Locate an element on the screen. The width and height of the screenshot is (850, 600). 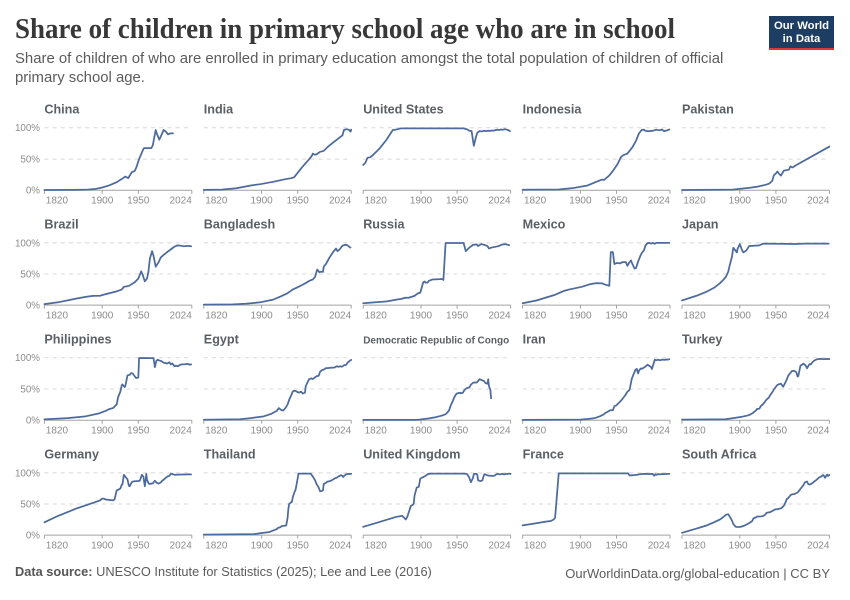
svg-text: Japan is located at coordinates (700, 225).